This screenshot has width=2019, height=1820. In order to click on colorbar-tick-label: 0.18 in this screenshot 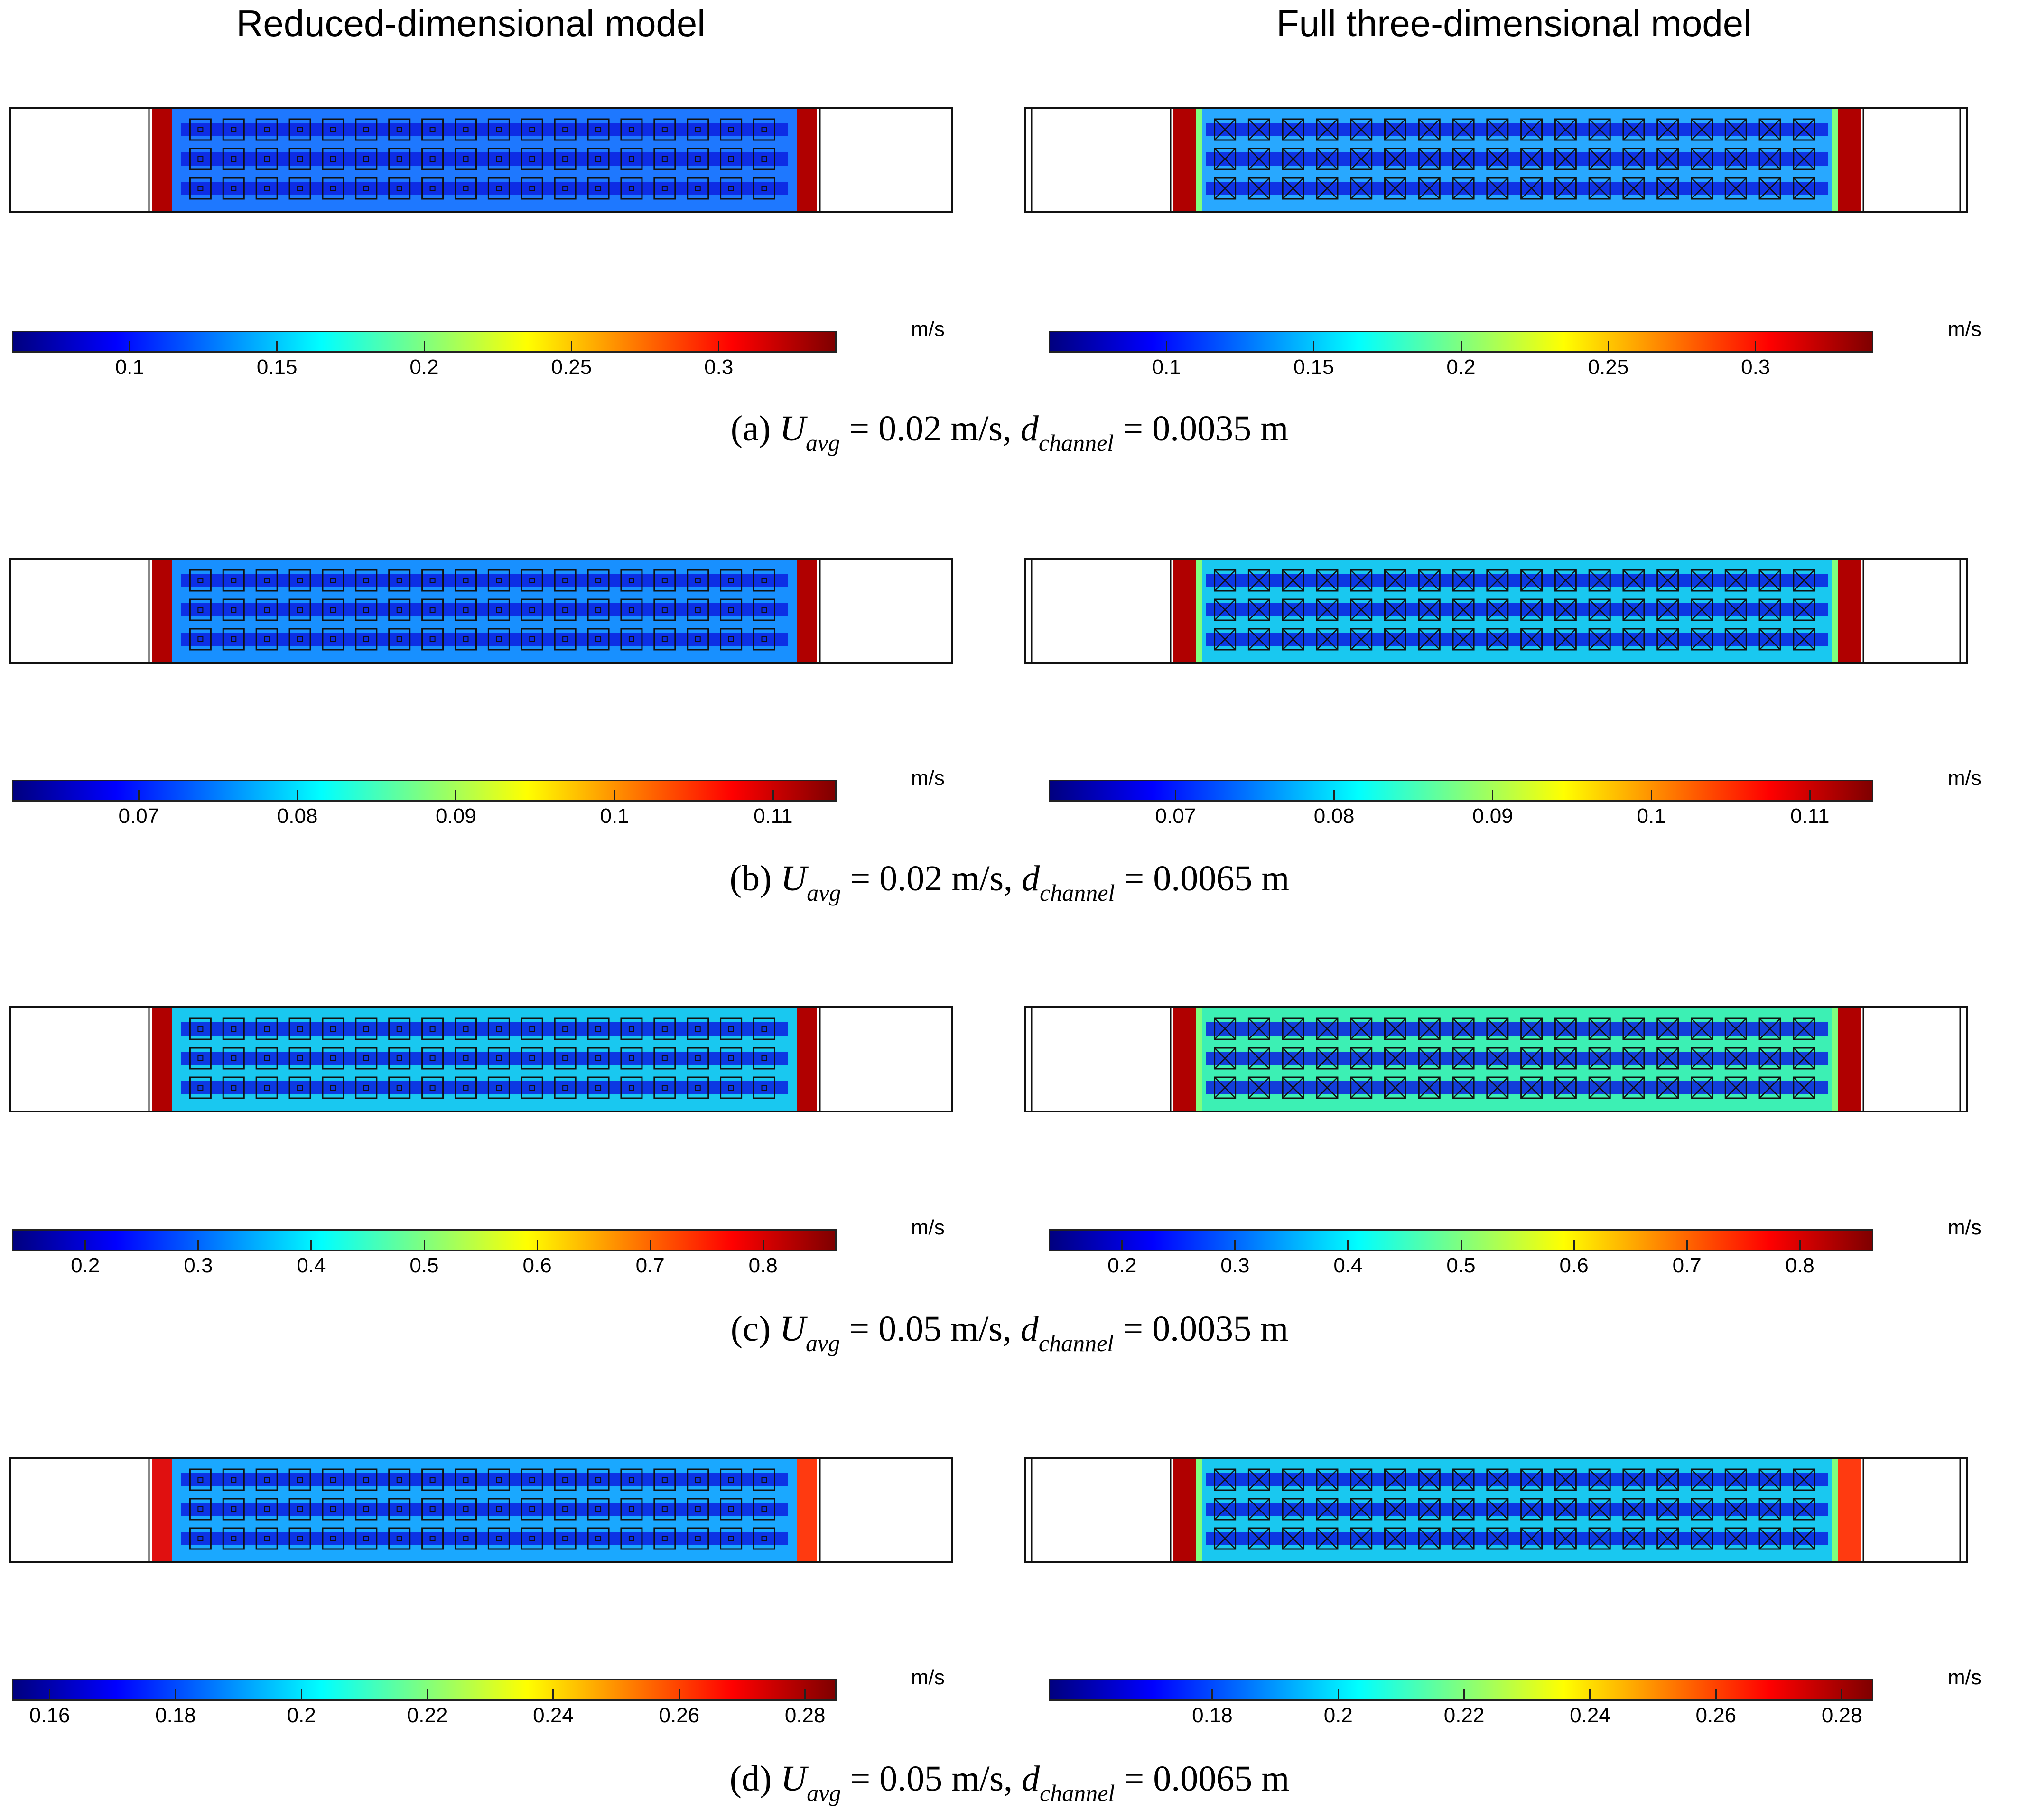, I will do `click(175, 1715)`.